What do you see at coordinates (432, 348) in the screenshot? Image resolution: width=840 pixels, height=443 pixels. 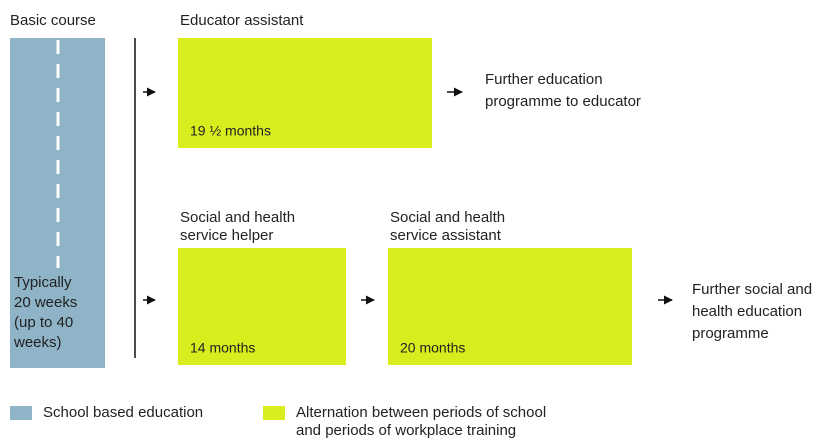 I see `programme-duration: 20 months` at bounding box center [432, 348].